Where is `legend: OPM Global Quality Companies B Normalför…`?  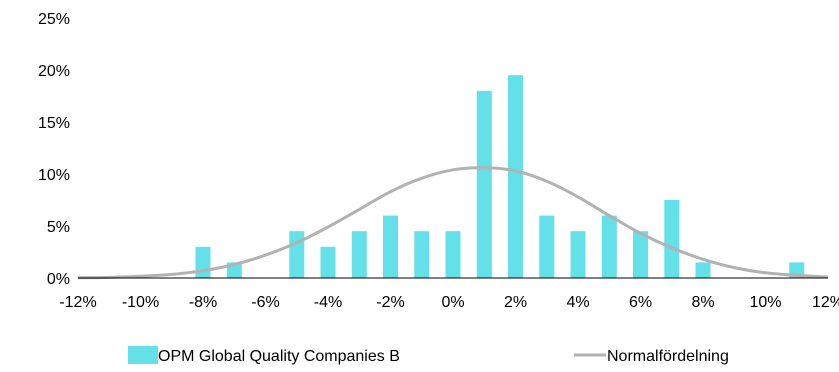 legend: OPM Global Quality Companies B Normalför… is located at coordinates (428, 355).